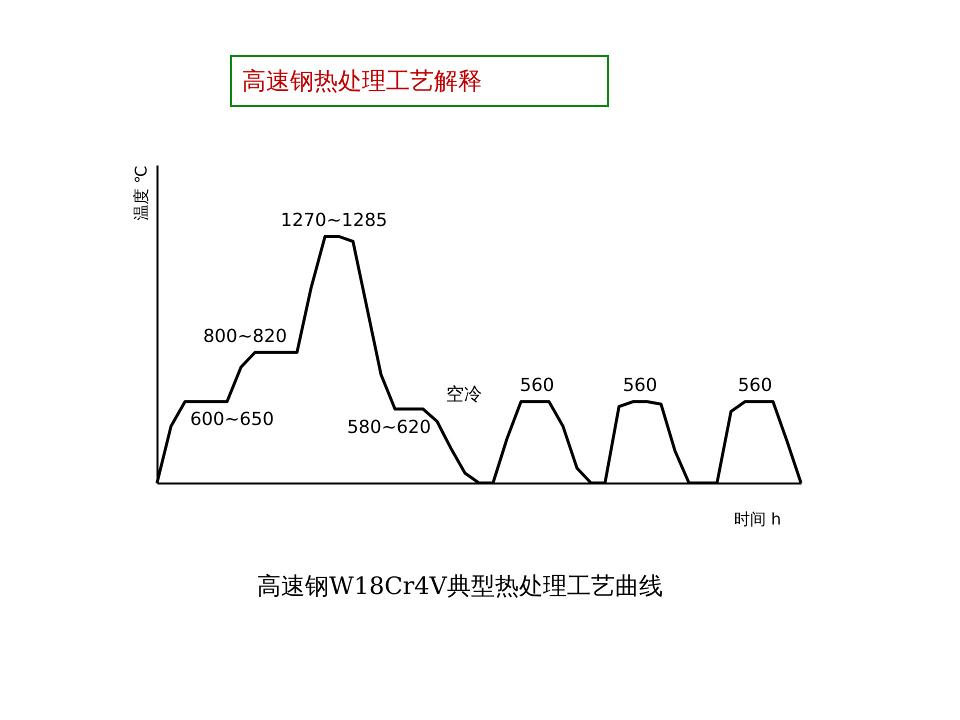 The image size is (960, 720). I want to click on annotation: 800~820, so click(245, 336).